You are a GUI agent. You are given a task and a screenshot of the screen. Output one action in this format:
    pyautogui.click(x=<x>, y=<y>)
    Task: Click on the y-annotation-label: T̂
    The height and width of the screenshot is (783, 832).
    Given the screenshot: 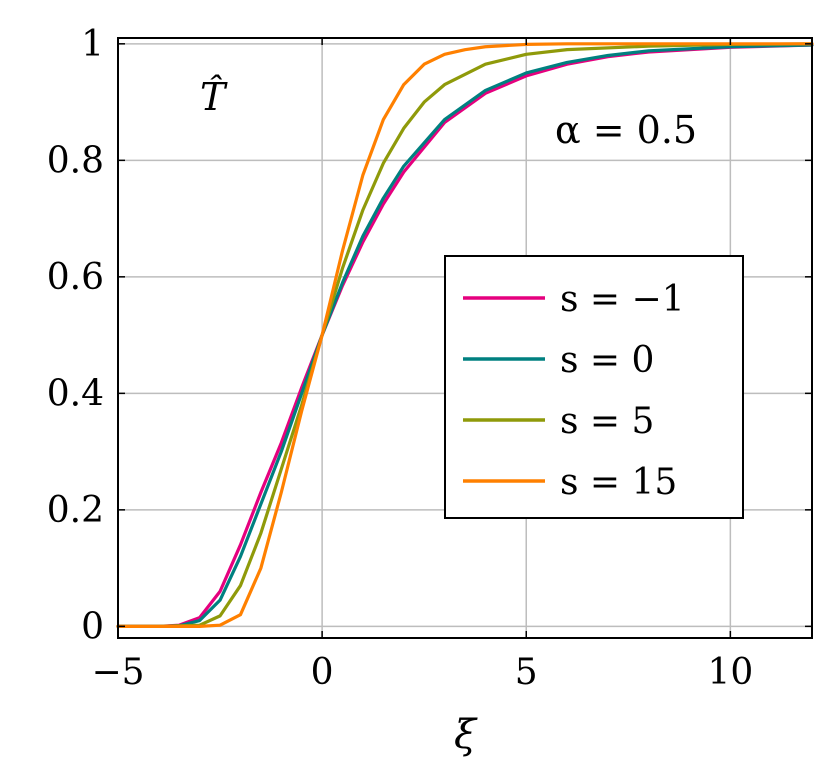 What is the action you would take?
    pyautogui.click(x=214, y=97)
    